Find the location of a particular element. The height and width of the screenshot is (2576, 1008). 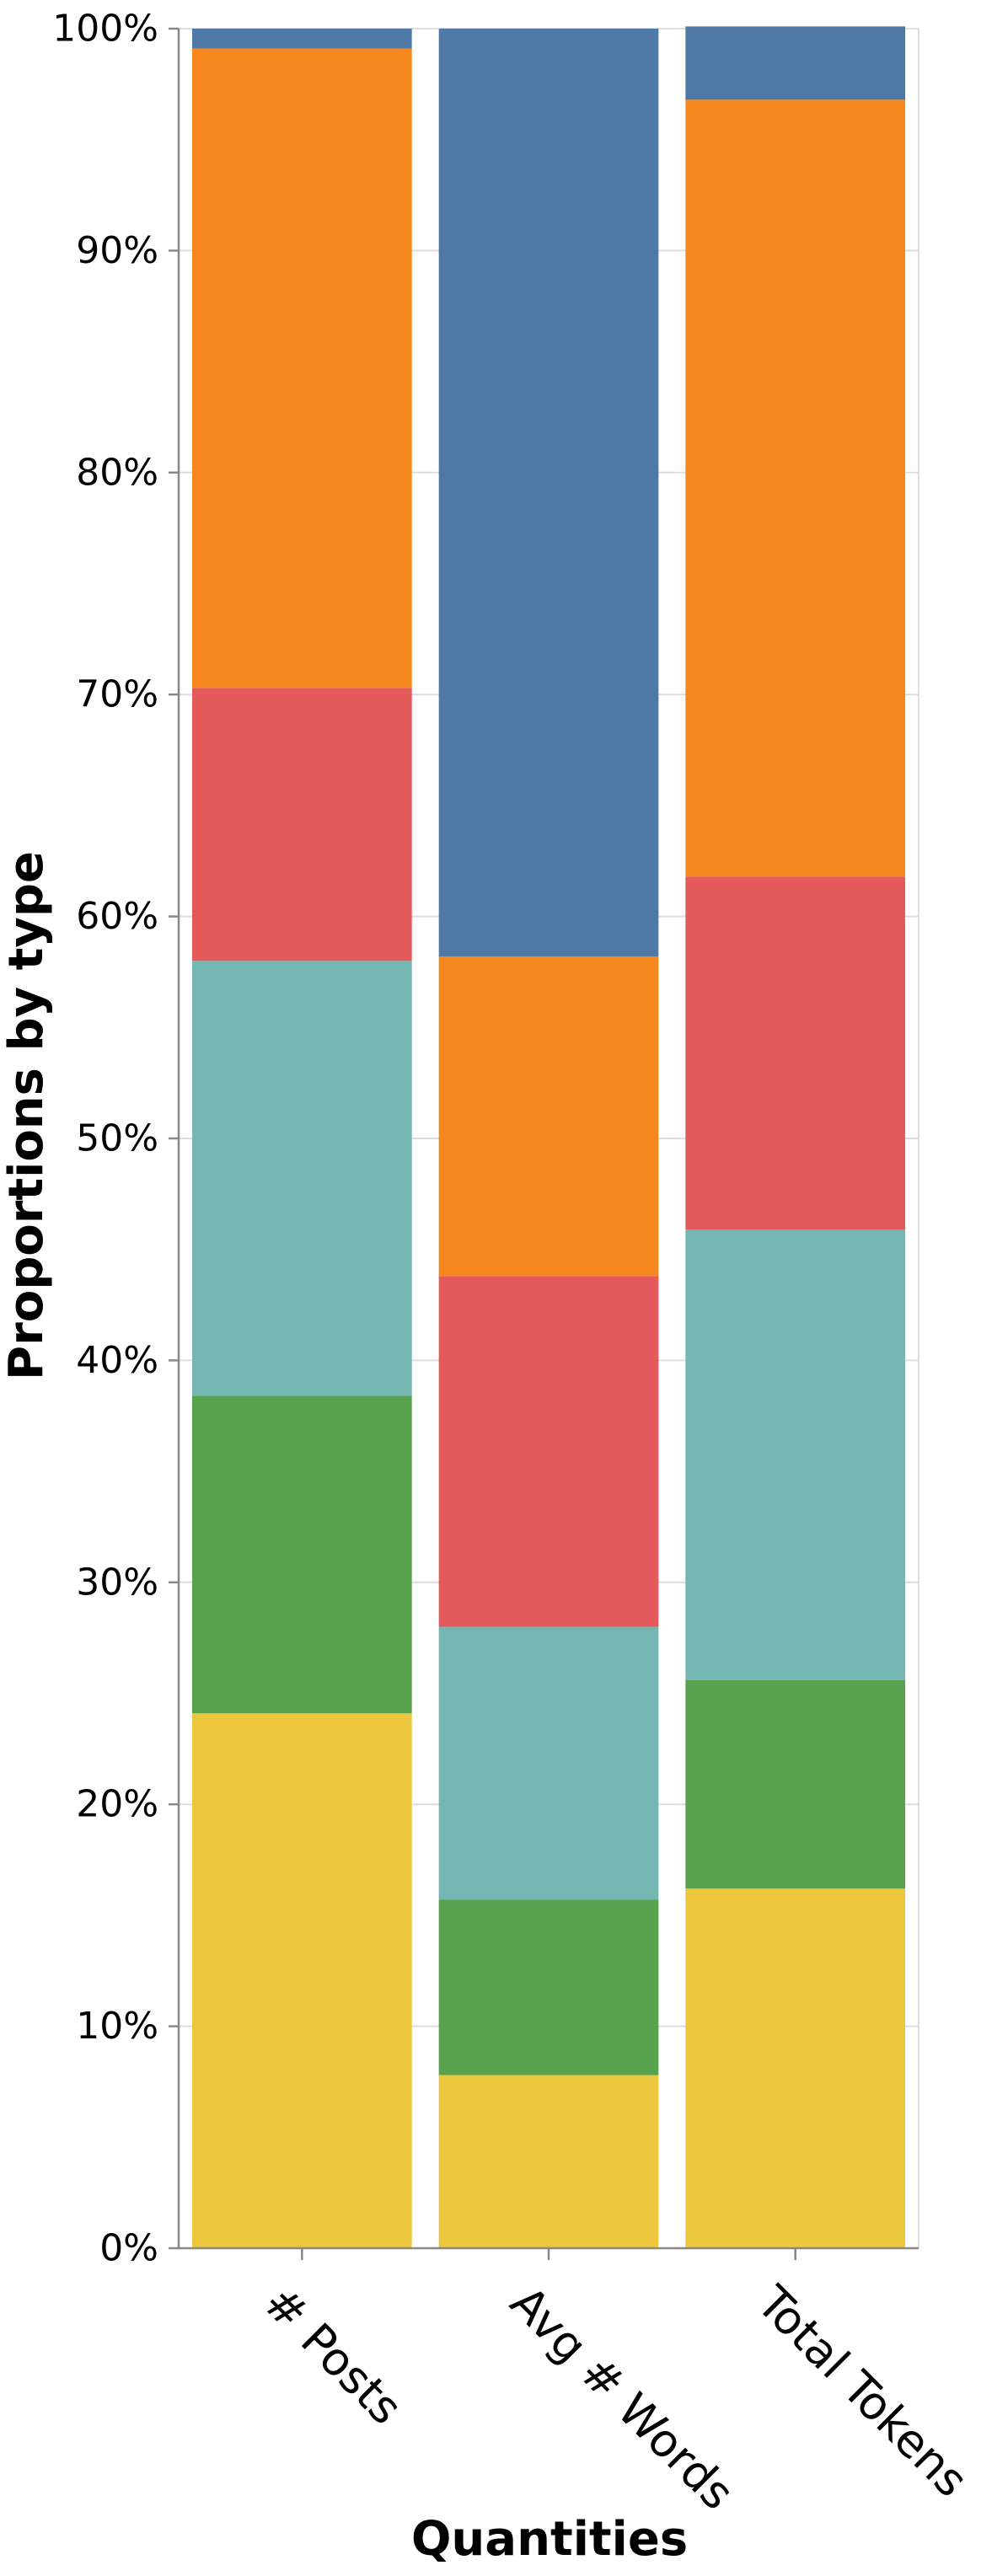

x-tick-label: Total Tokens is located at coordinates (862, 2391).